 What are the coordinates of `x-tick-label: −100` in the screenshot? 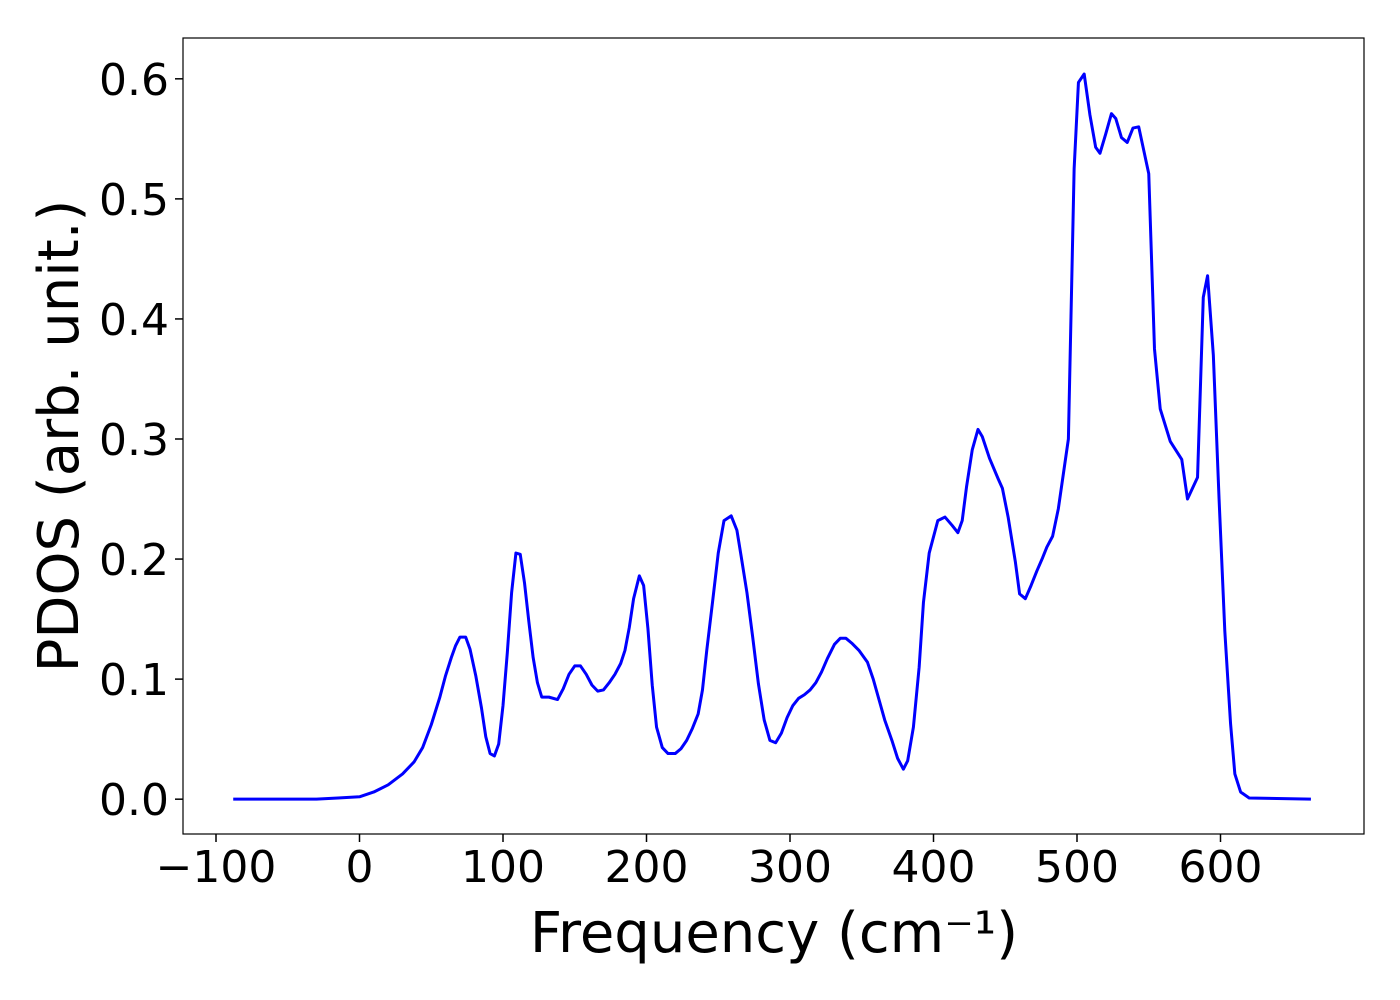 It's located at (216, 867).